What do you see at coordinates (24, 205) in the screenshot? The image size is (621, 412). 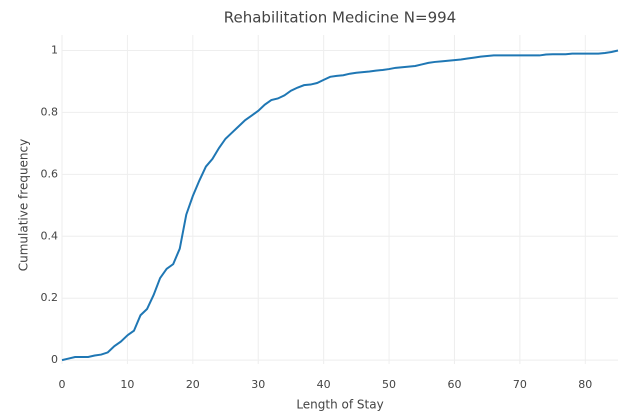 I see `y-axis-label: Cumulative frequency` at bounding box center [24, 205].